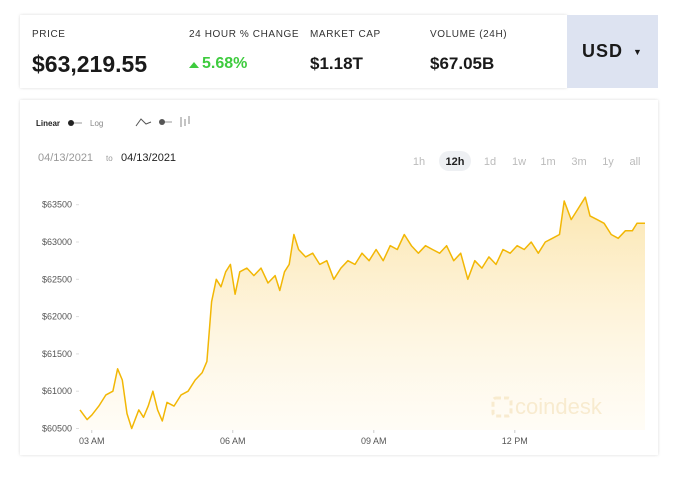 This screenshot has width=673, height=500. What do you see at coordinates (547, 162) in the screenshot?
I see `range-button: 1m` at bounding box center [547, 162].